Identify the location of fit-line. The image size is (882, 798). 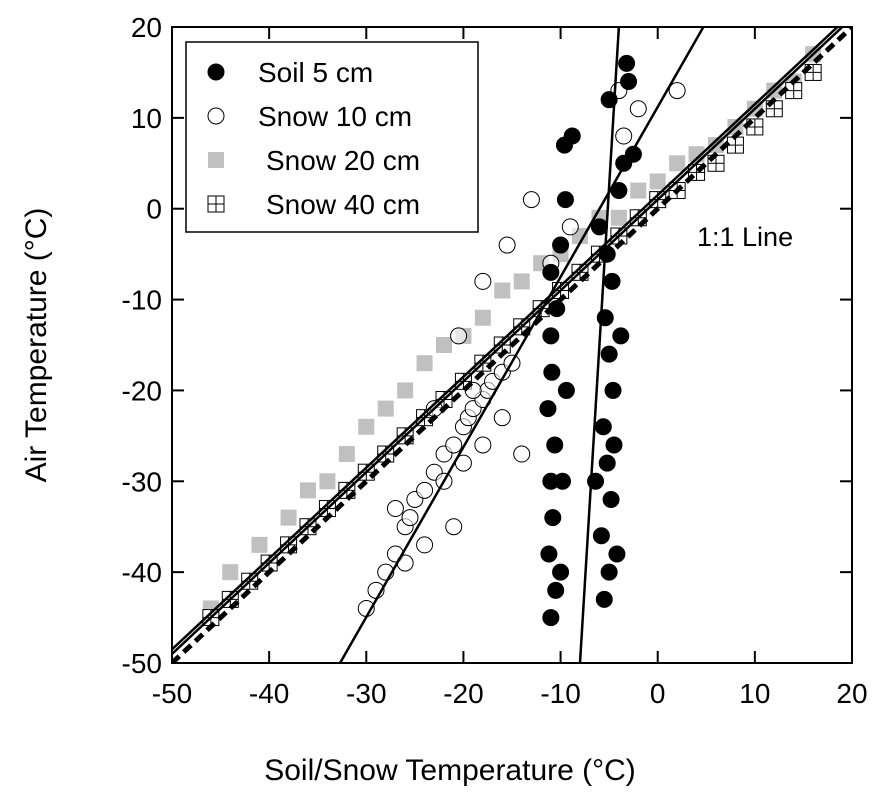
(599, 345).